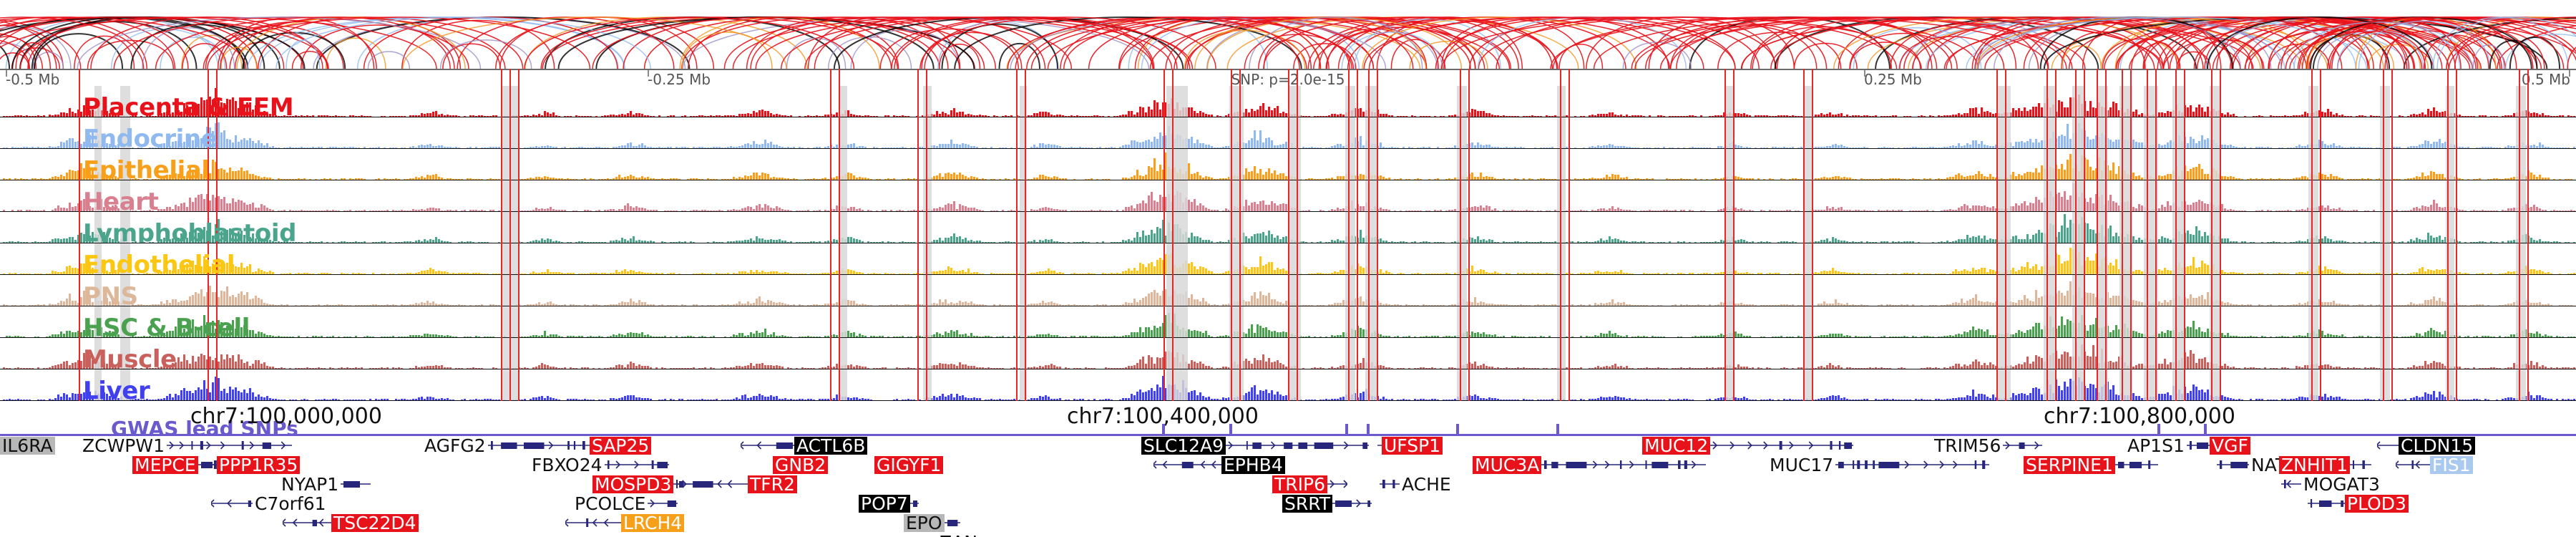 This screenshot has height=537, width=2576. What do you see at coordinates (1288, 259) in the screenshot?
I see `signal-track-endothelial: Endothelial` at bounding box center [1288, 259].